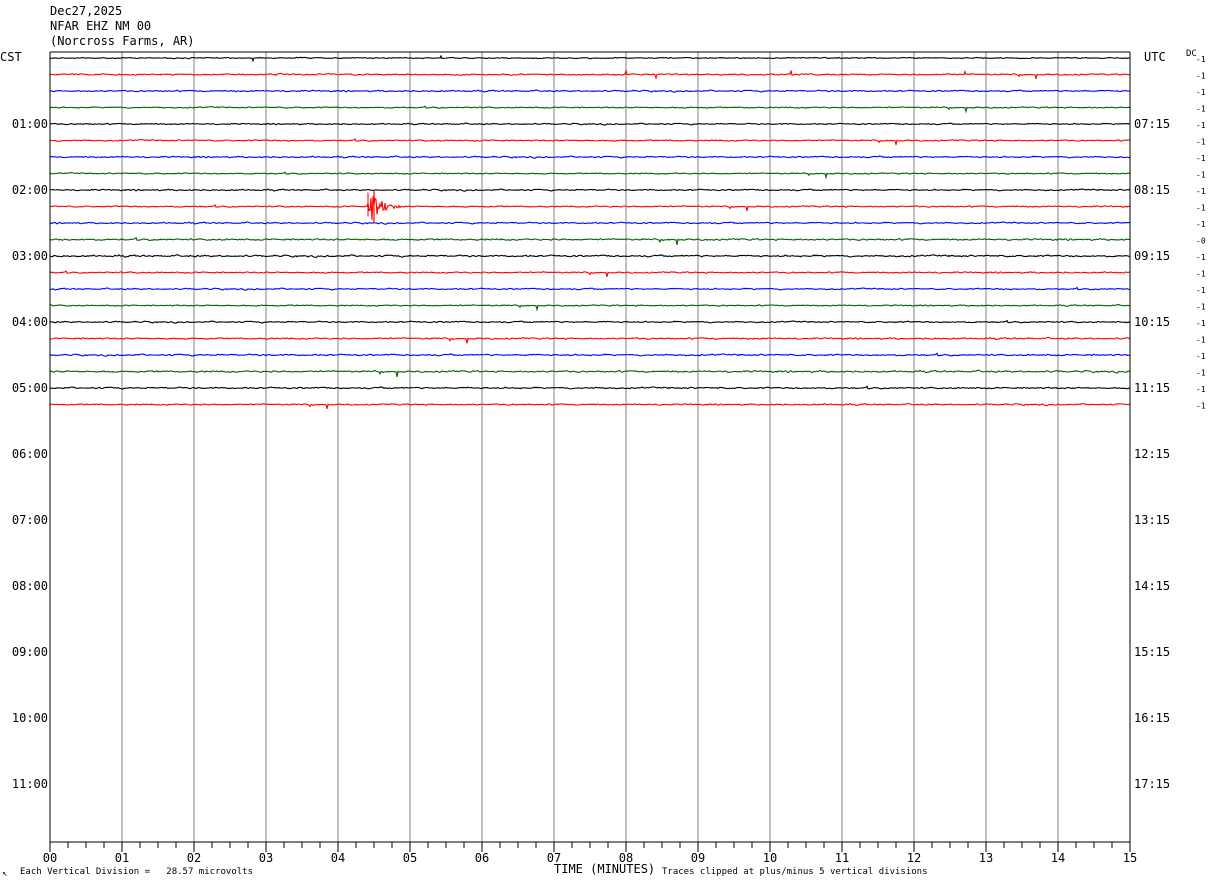 This screenshot has height=886, width=1210. What do you see at coordinates (122, 41) in the screenshot?
I see `station-location: (Norcross Farms, AR)` at bounding box center [122, 41].